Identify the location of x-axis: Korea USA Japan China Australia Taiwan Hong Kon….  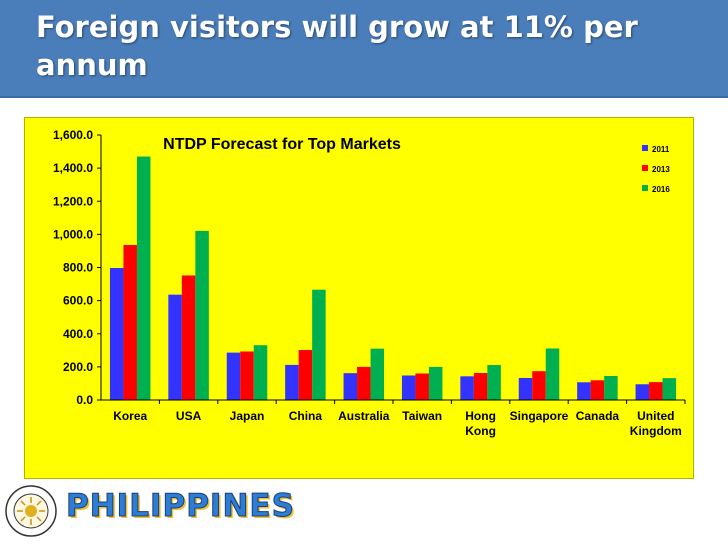
(393, 418).